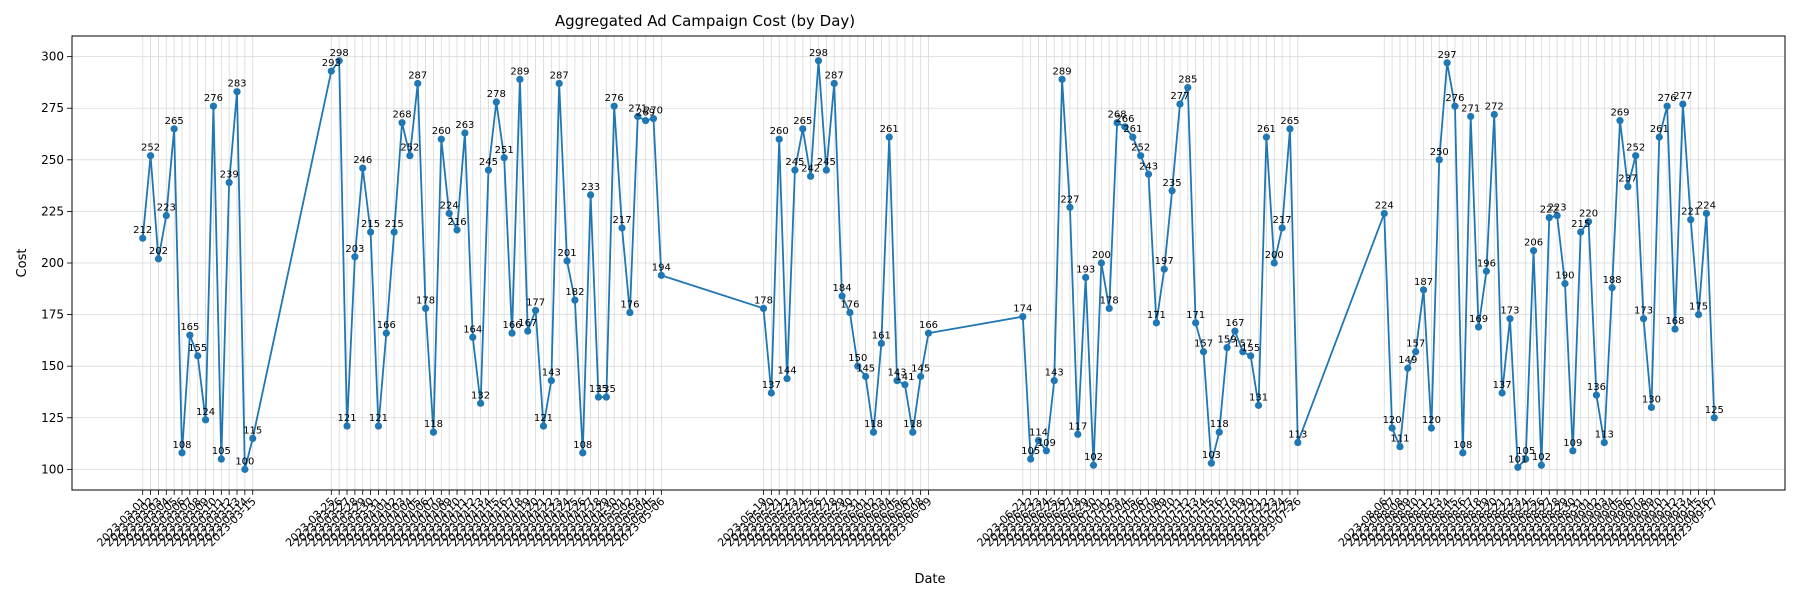 The width and height of the screenshot is (1800, 600). What do you see at coordinates (1690, 212) in the screenshot?
I see `data-label: 221` at bounding box center [1690, 212].